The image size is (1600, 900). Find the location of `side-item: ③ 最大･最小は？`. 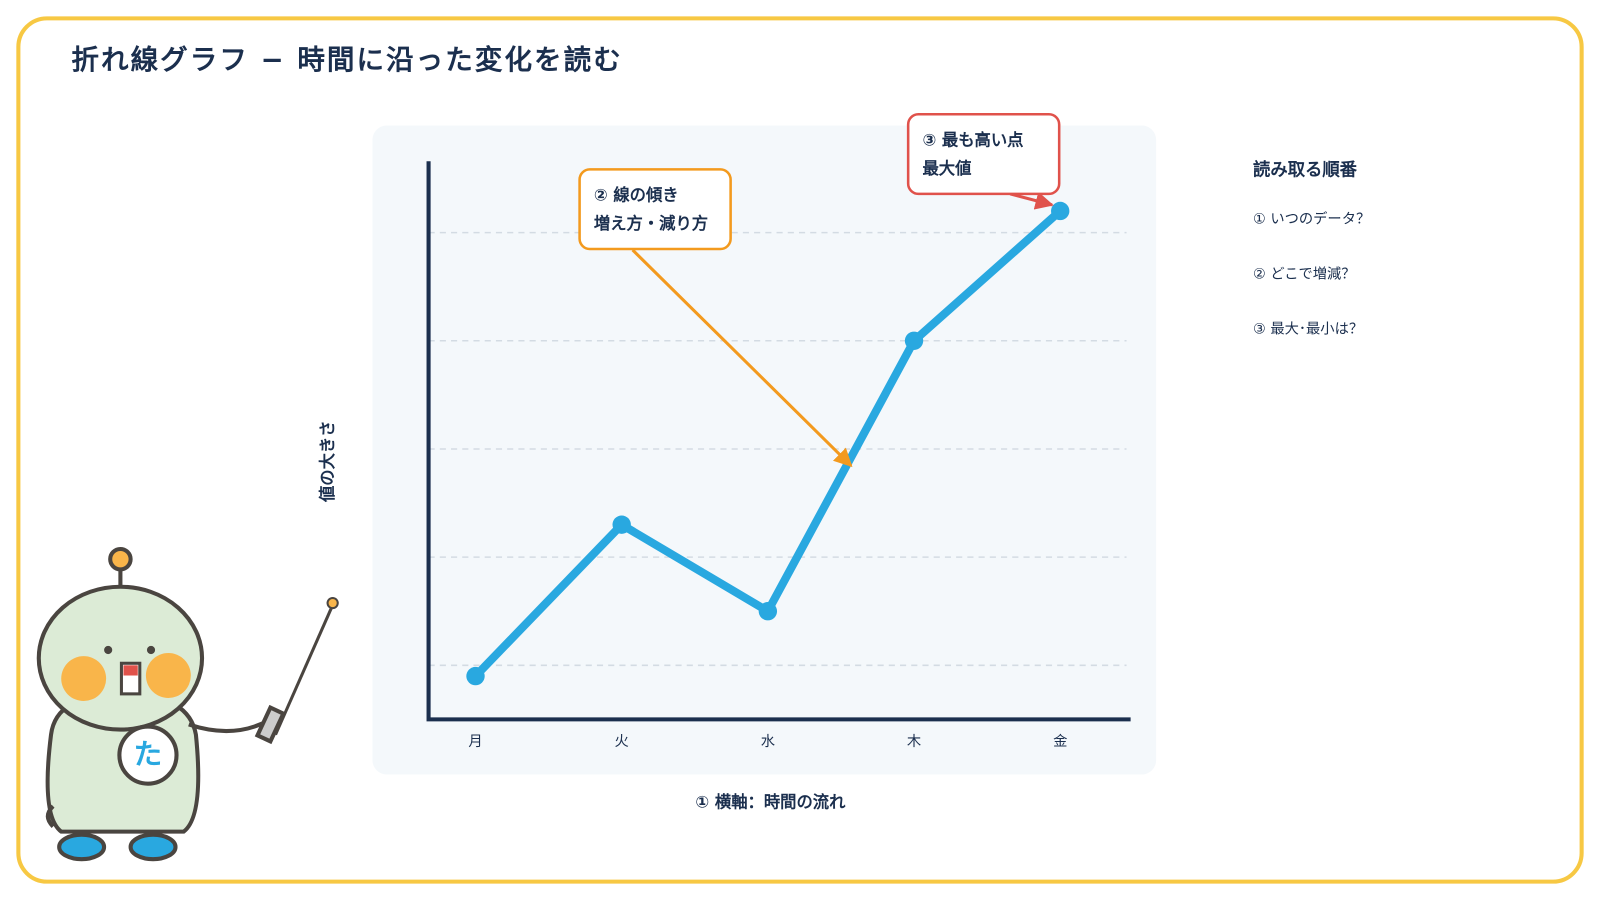

side-item: ③ 最大･最小は？ is located at coordinates (1308, 329).